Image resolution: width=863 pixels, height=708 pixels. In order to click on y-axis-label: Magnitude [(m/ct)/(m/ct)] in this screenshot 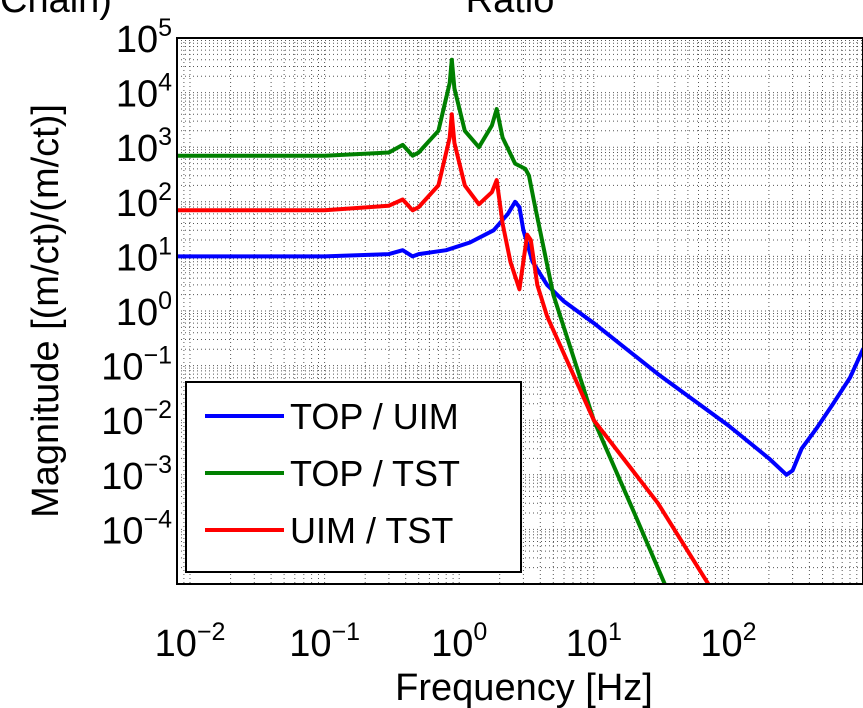, I will do `click(46, 311)`.